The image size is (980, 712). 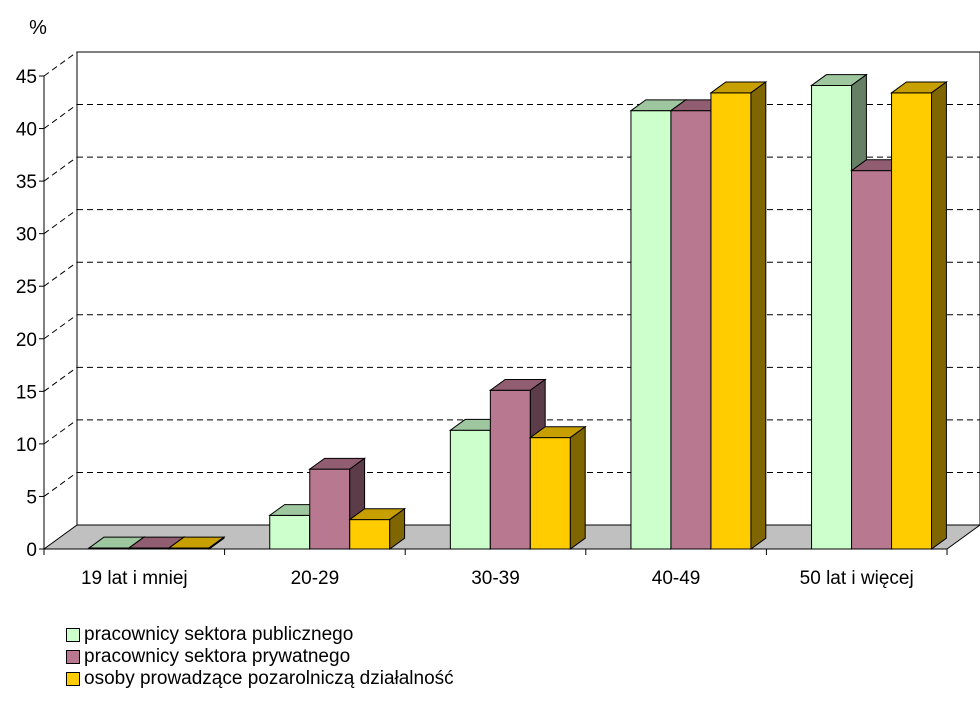 I want to click on x-tick-label: 20-29, so click(x=315, y=578).